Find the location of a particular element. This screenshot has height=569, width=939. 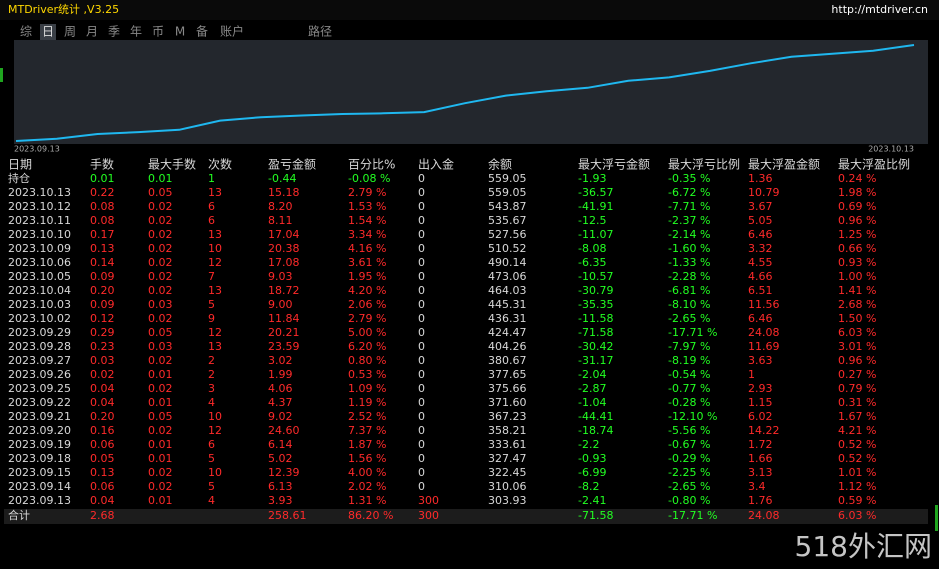

column-header: 最大浮盈金额 is located at coordinates (784, 164).